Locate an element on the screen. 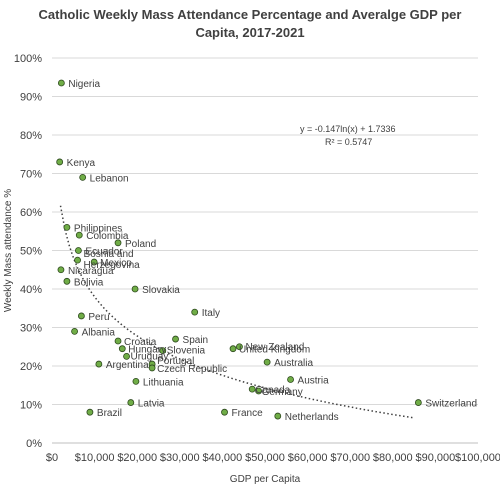 Image resolution: width=500 pixels, height=500 pixels. y-tick-label: 60% is located at coordinates (31, 213).